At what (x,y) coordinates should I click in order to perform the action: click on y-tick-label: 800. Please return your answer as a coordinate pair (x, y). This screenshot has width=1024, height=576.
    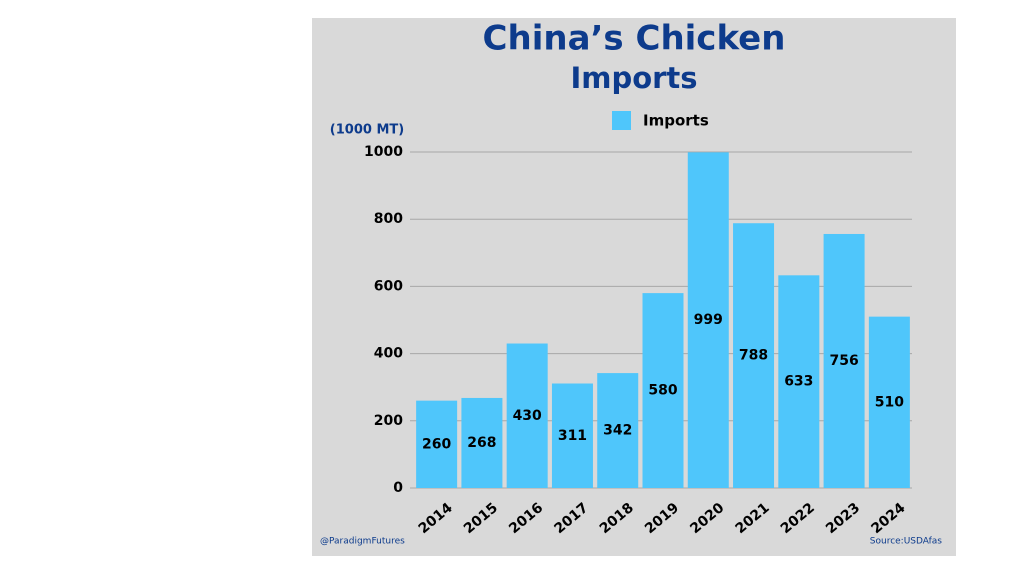
    Looking at the image, I should click on (388, 219).